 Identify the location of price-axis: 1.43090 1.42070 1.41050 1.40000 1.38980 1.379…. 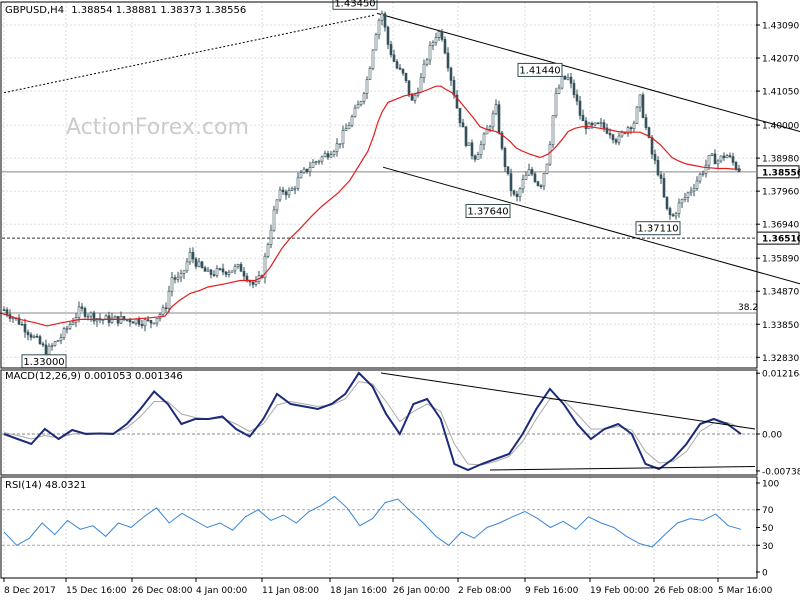
(777, 192).